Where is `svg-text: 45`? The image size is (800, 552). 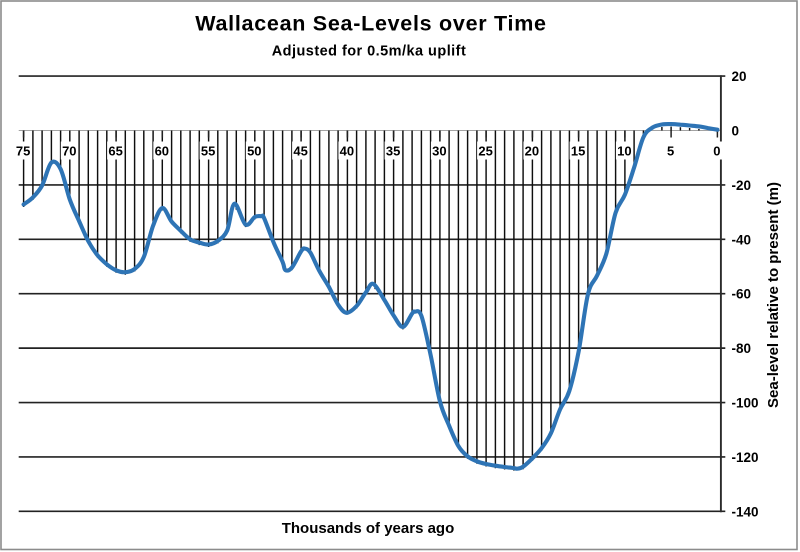
svg-text: 45 is located at coordinates (300, 150).